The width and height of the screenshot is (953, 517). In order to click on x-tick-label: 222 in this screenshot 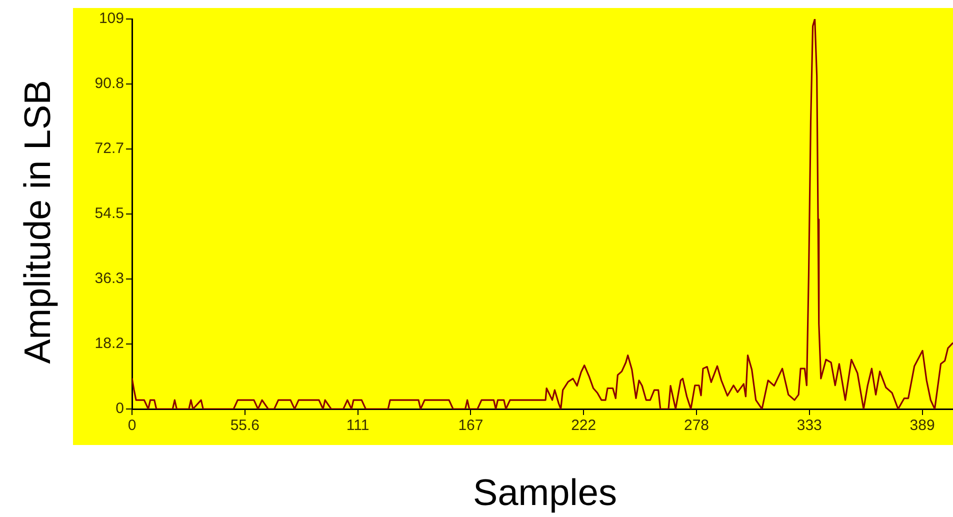, I will do `click(583, 425)`.